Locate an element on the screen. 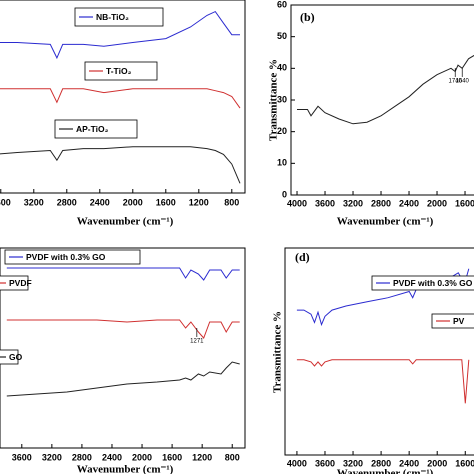 This screenshot has width=474, height=474. y-tick-label: 20 is located at coordinates (282, 131).